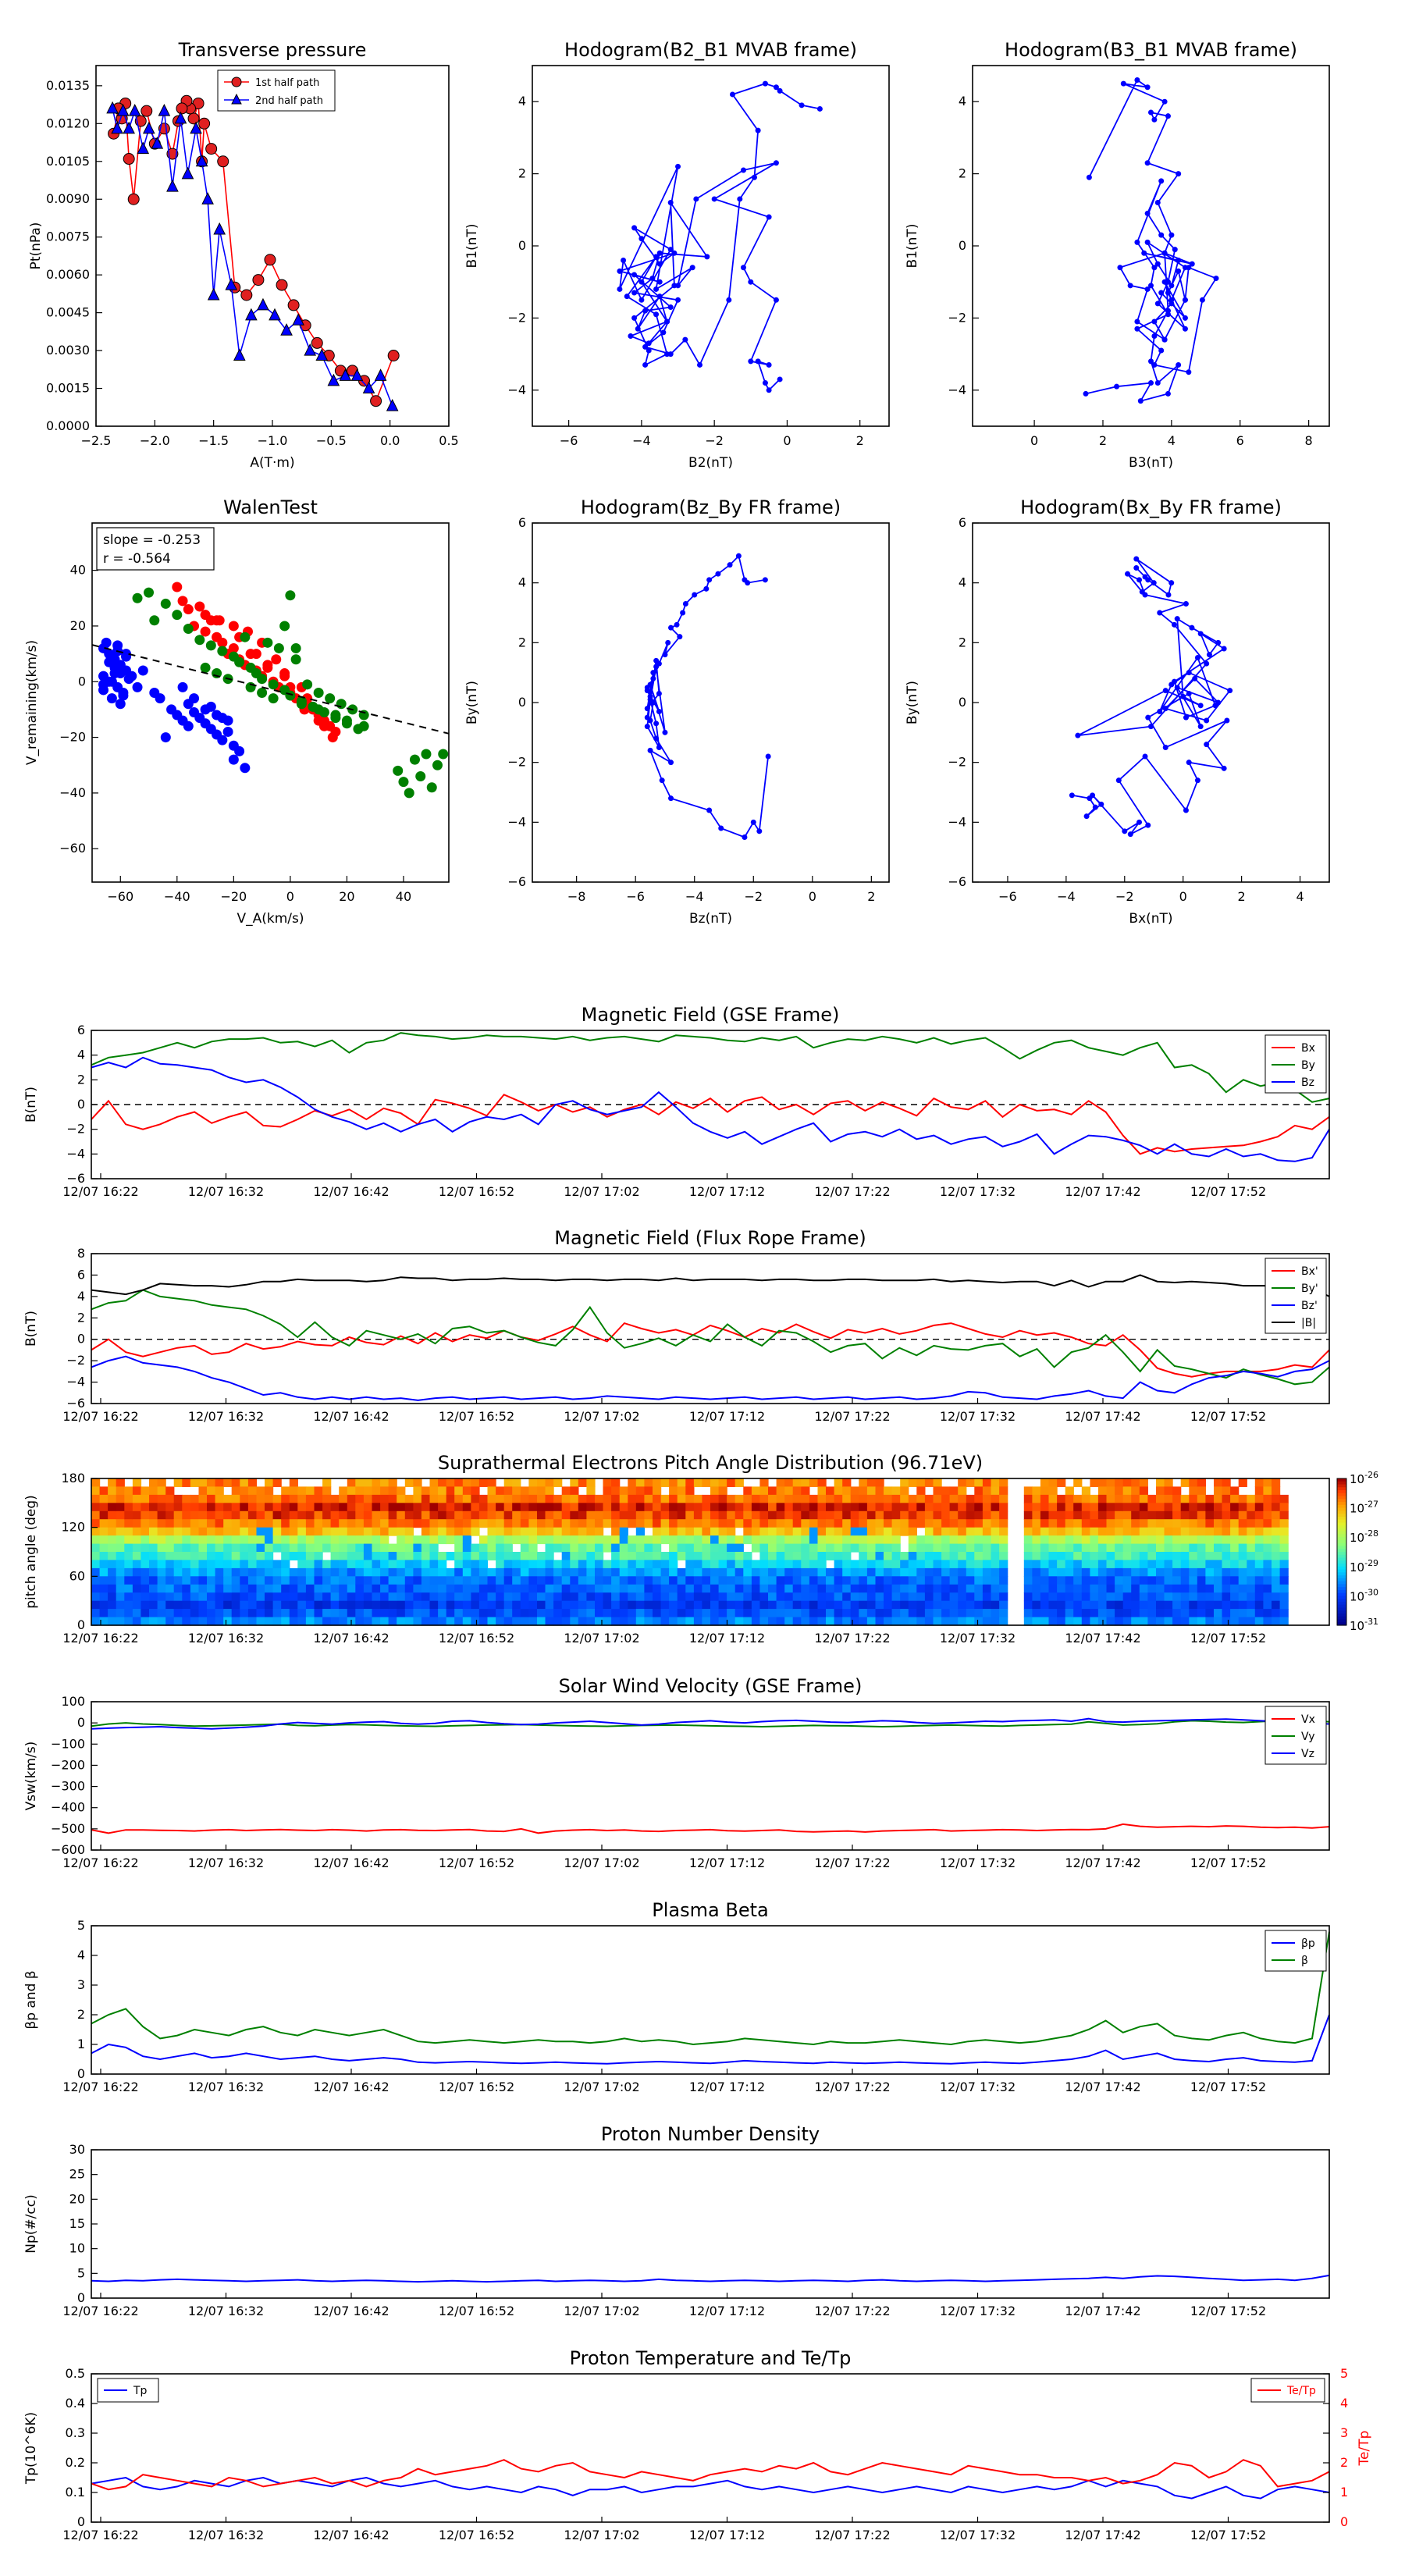 The width and height of the screenshot is (1405, 2576). What do you see at coordinates (711, 2448) in the screenshot?
I see `plot-frame` at bounding box center [711, 2448].